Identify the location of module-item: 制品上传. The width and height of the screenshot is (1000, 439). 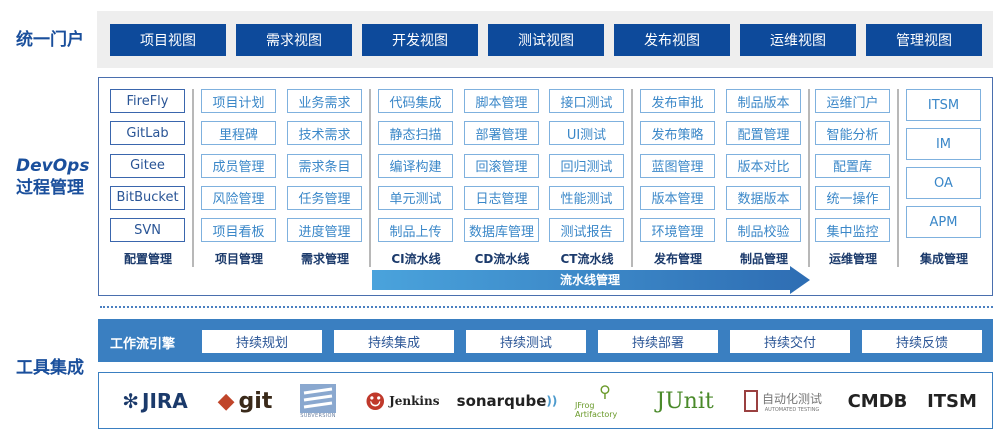
(415, 230).